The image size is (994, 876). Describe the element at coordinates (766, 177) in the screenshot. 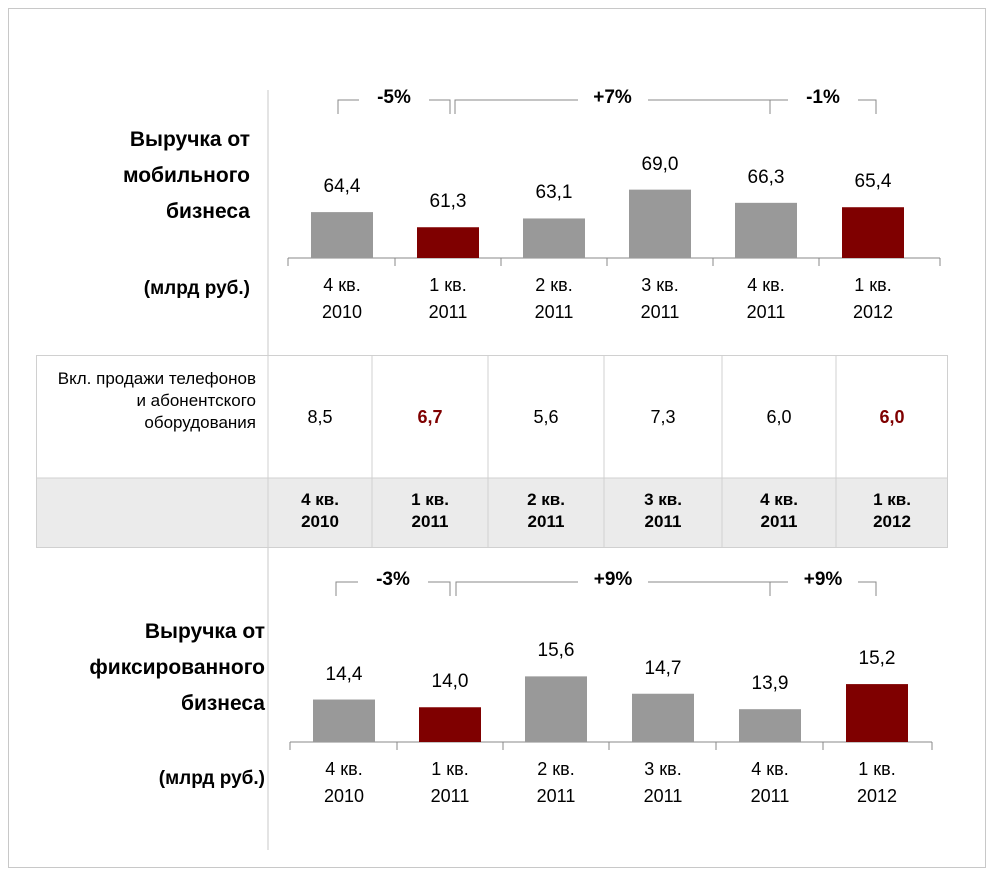

I see `value-label: 66,3` at that location.